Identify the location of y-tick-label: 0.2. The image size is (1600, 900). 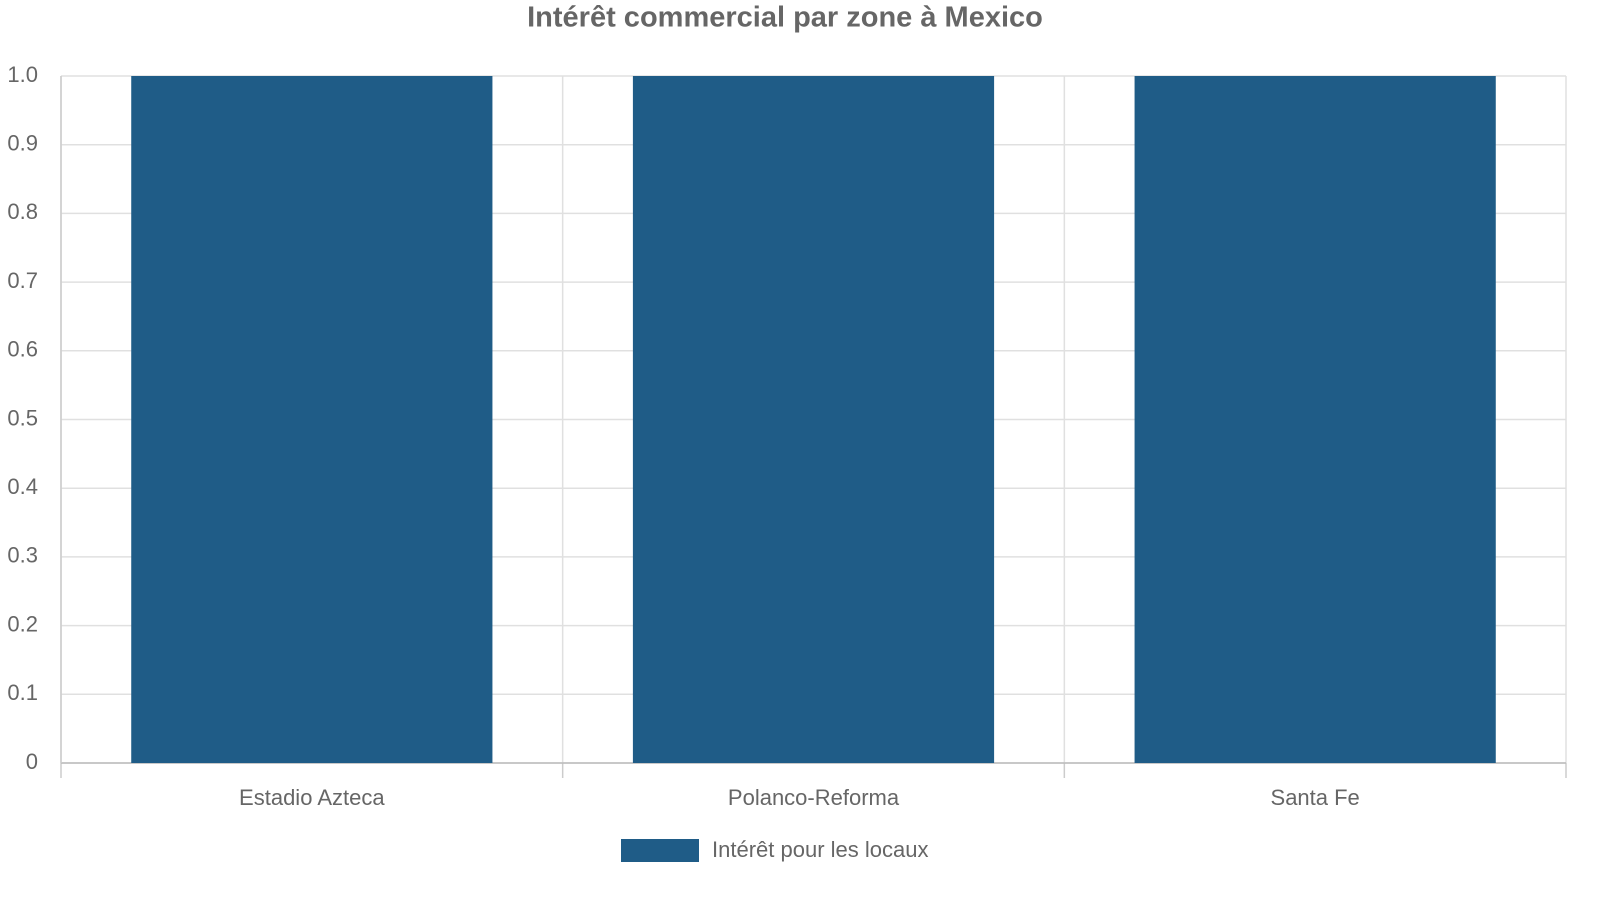
(22, 623).